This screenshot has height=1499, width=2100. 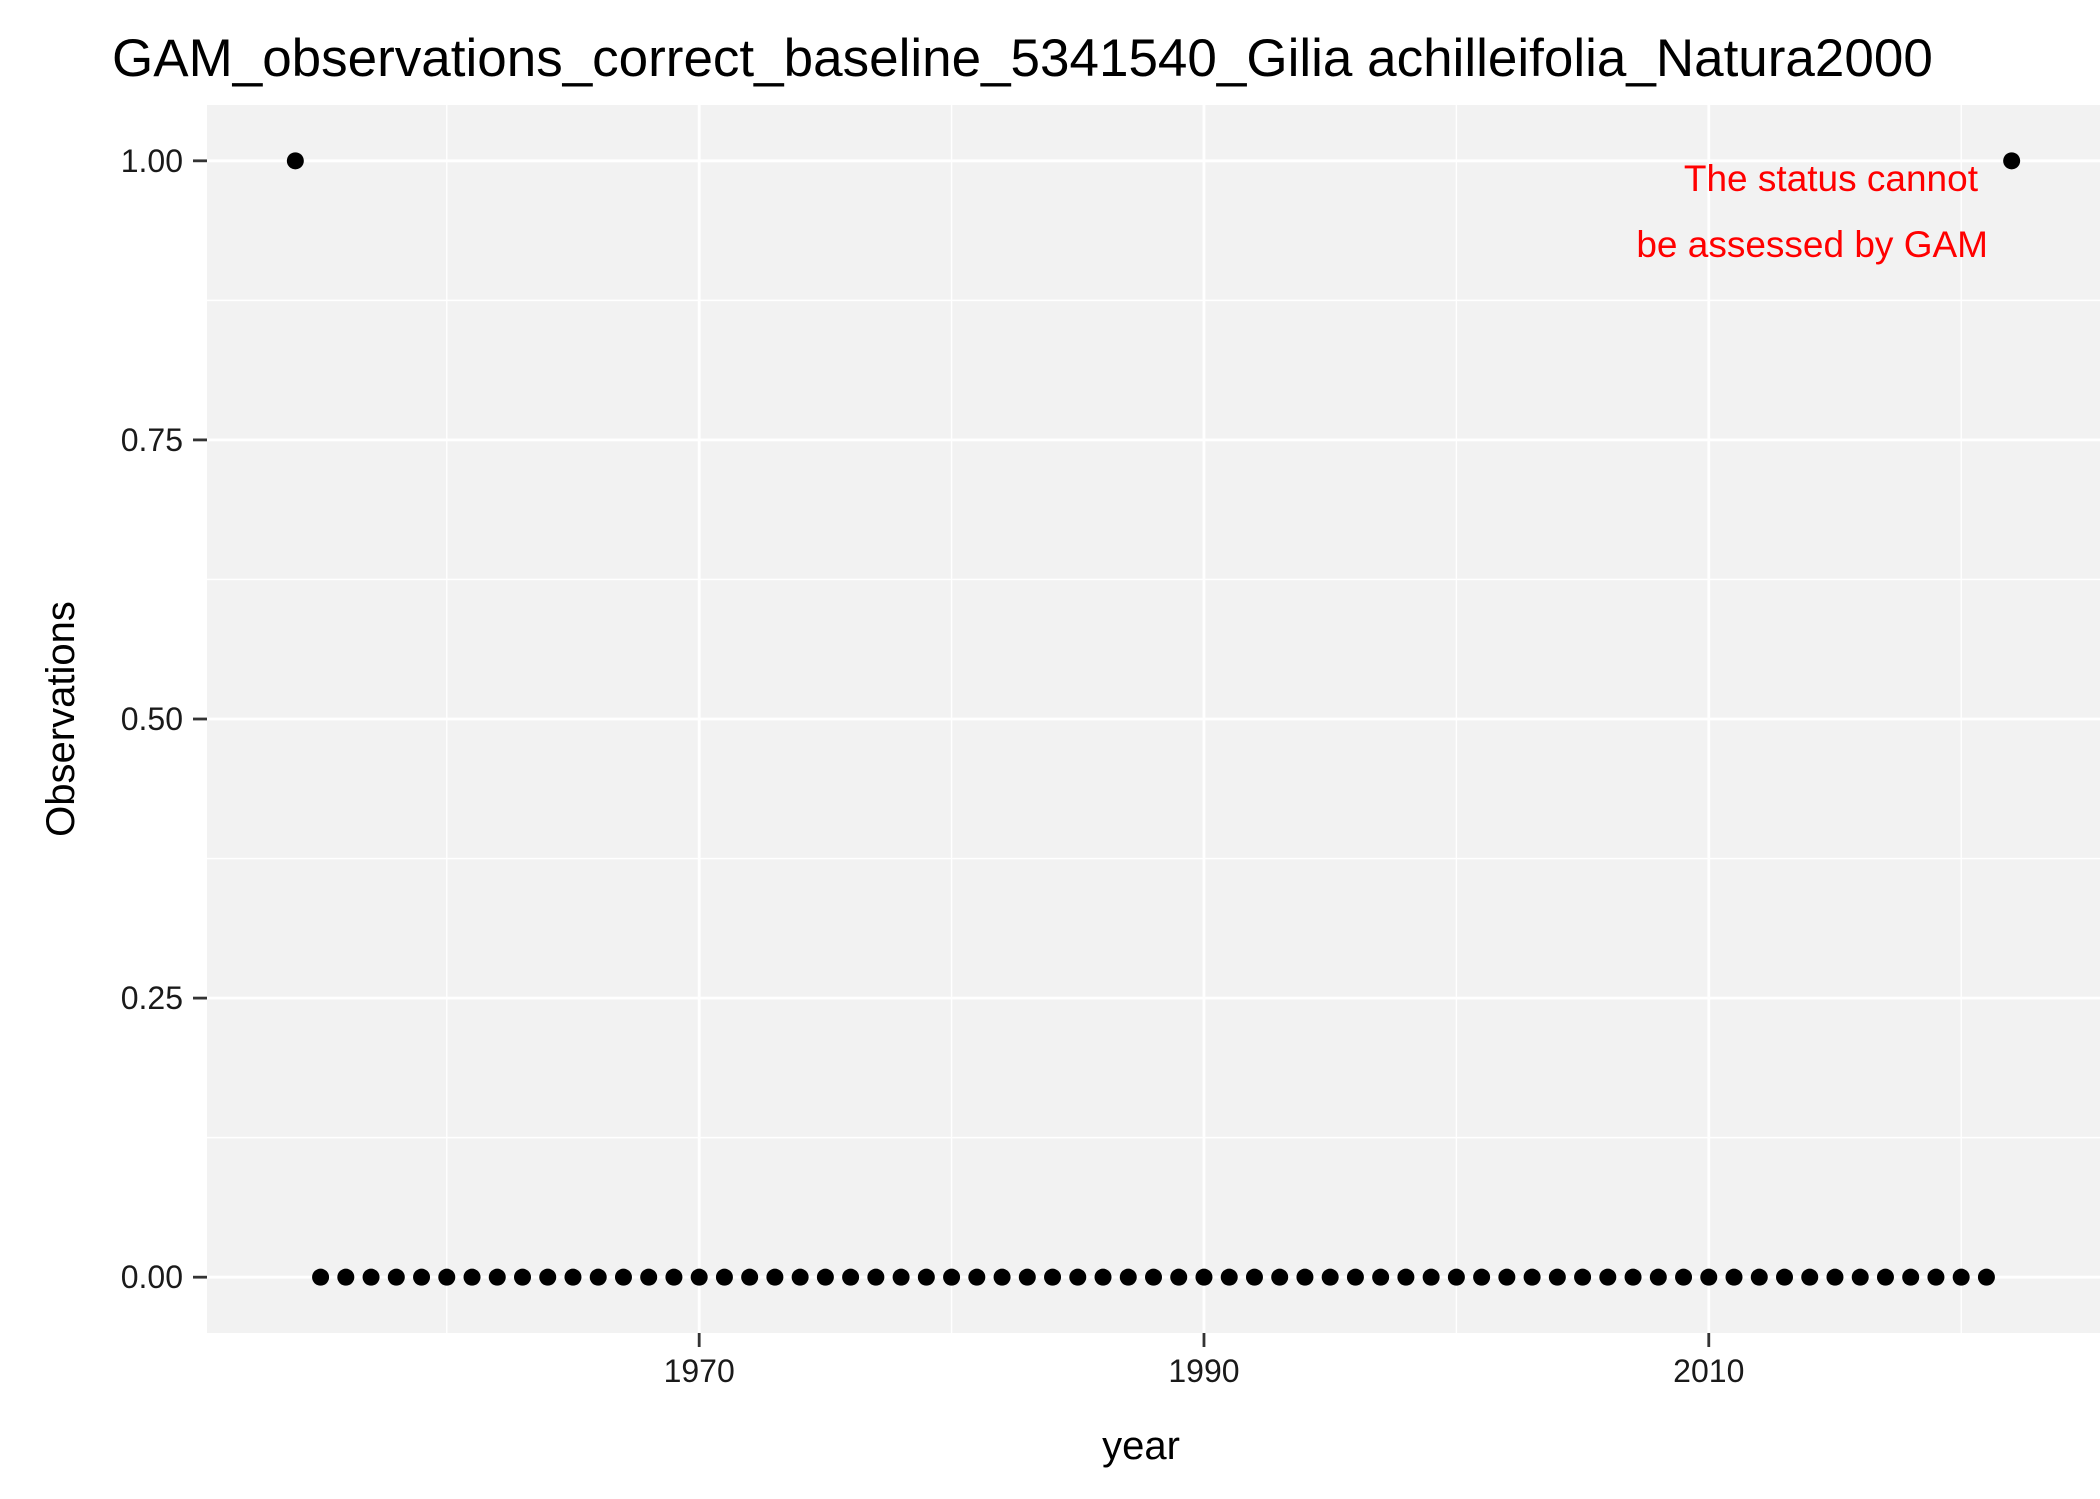 What do you see at coordinates (1141, 1446) in the screenshot?
I see `x-axis-title: year` at bounding box center [1141, 1446].